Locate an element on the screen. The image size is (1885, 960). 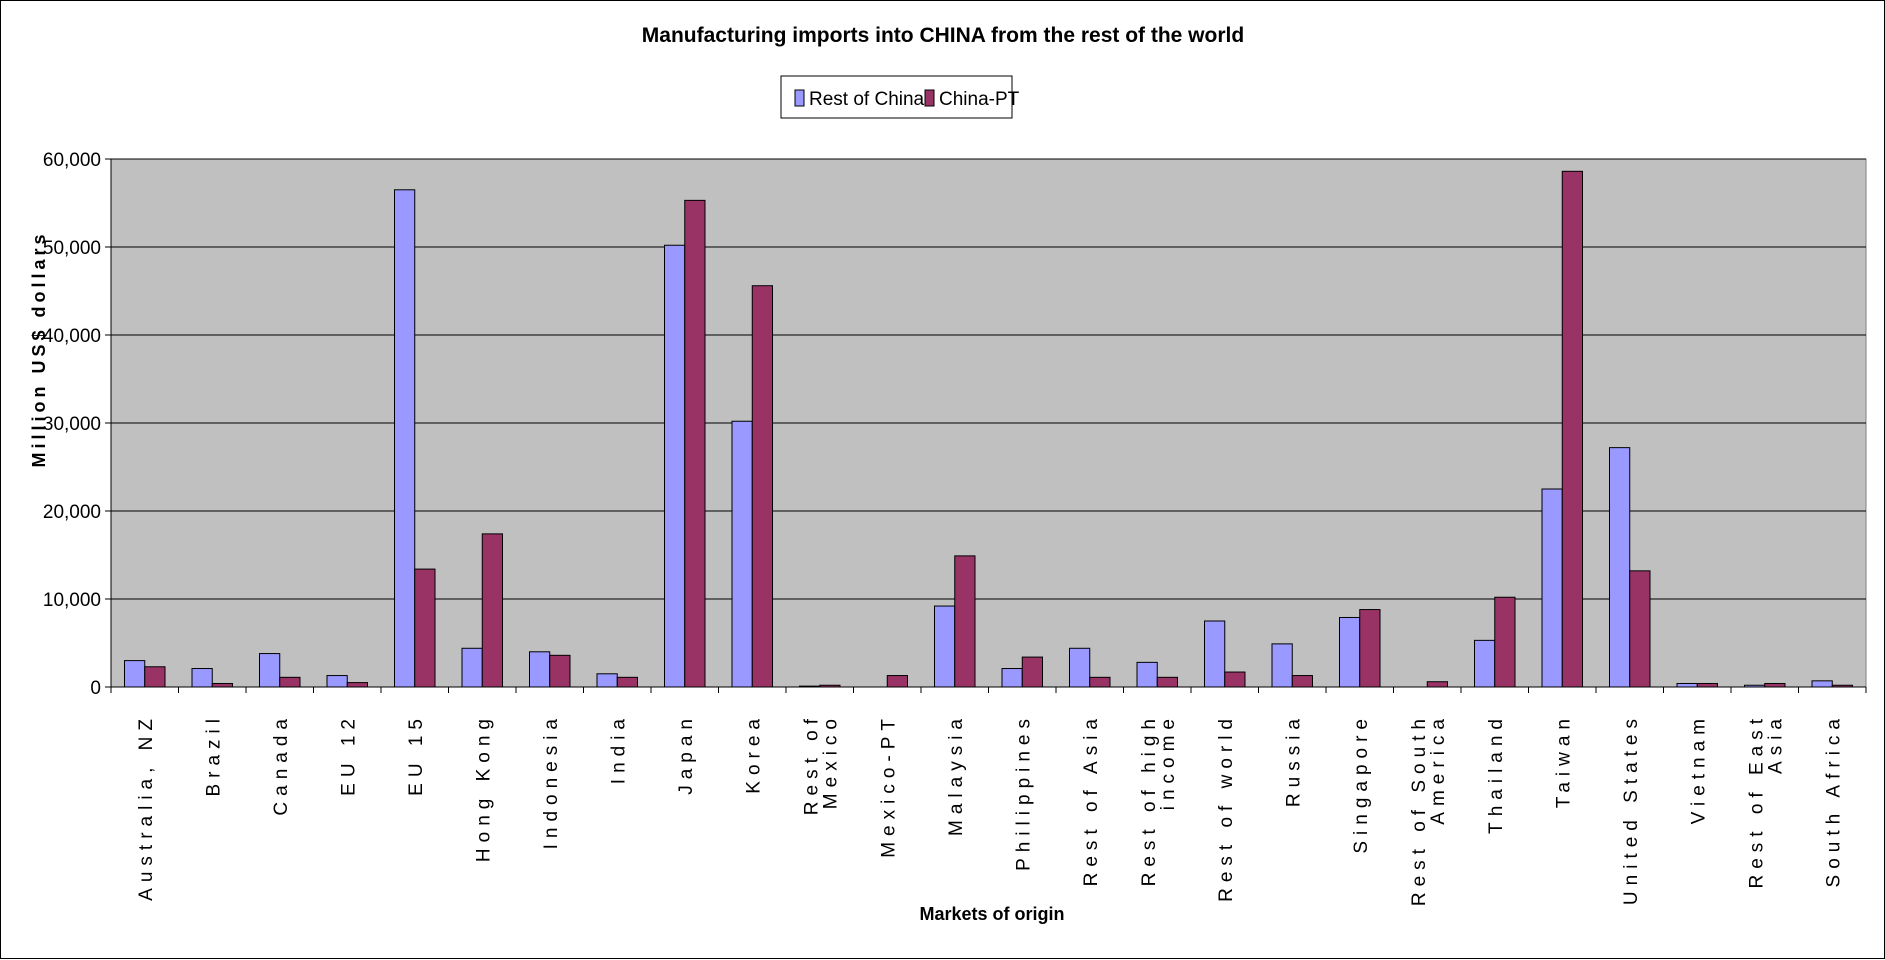
x-tick-label-group: Canada is located at coordinates (281, 764).